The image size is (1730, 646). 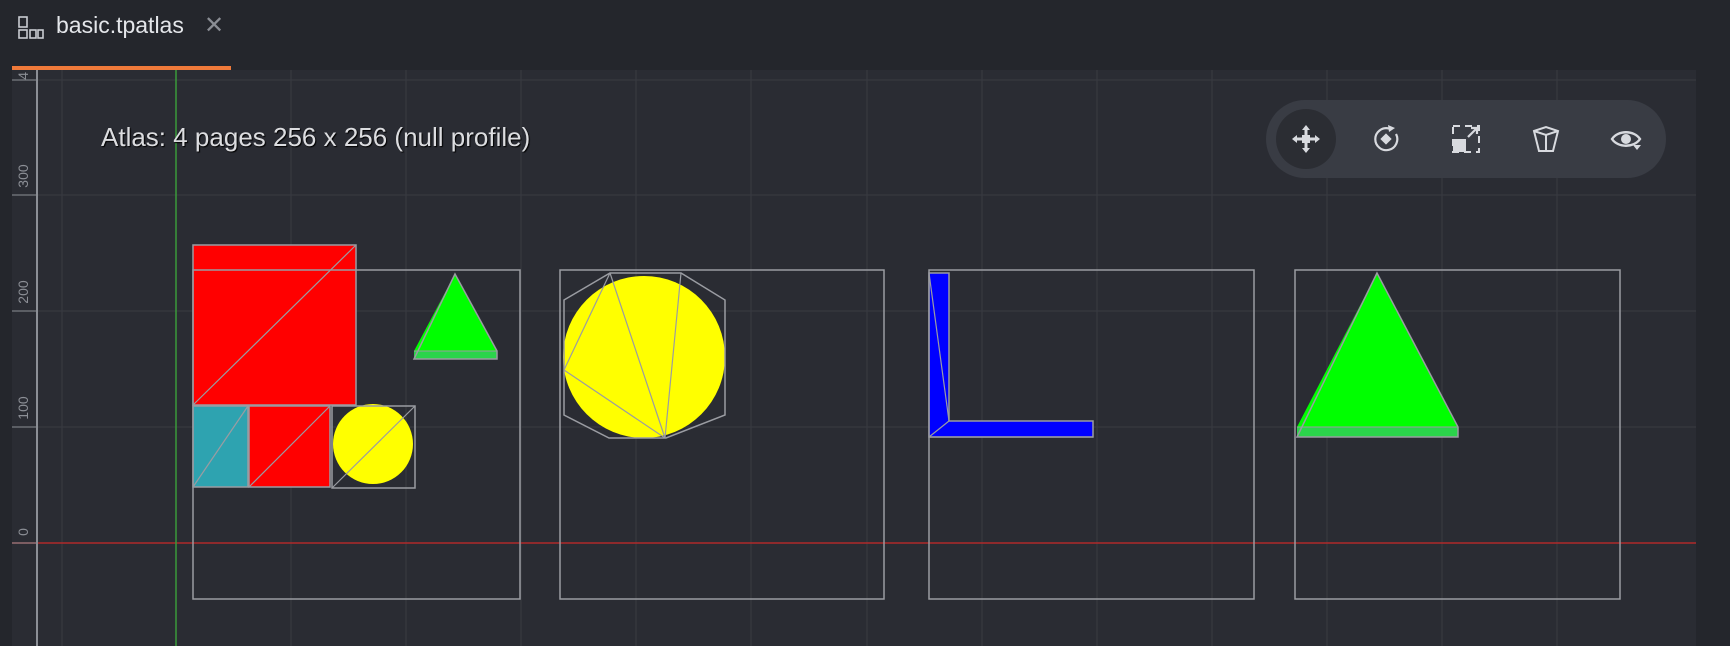 What do you see at coordinates (31, 27) in the screenshot?
I see `atlas-layout-icon` at bounding box center [31, 27].